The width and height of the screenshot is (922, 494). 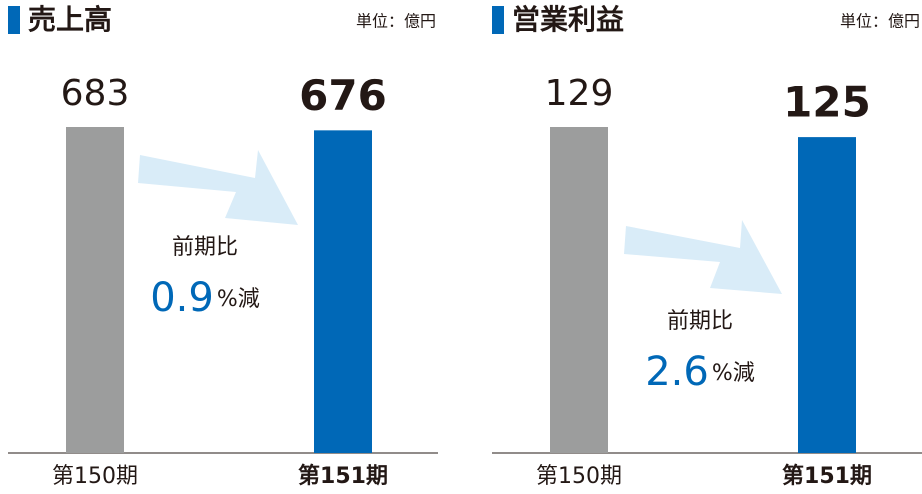 I want to click on chart-title: 営業利益, so click(x=568, y=19).